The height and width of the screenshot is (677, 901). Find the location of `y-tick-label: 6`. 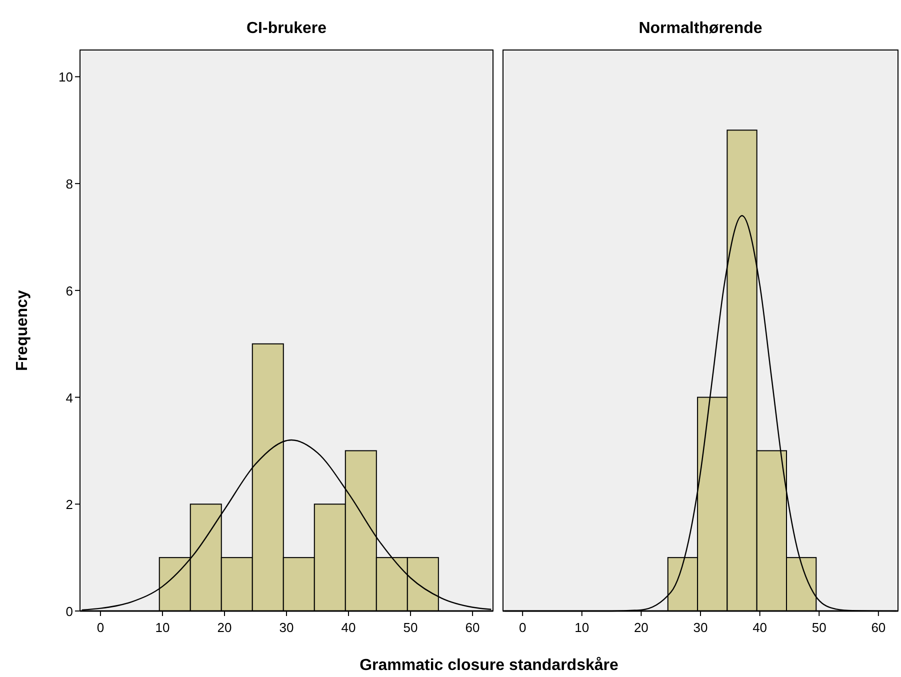

y-tick-label: 6 is located at coordinates (69, 290).